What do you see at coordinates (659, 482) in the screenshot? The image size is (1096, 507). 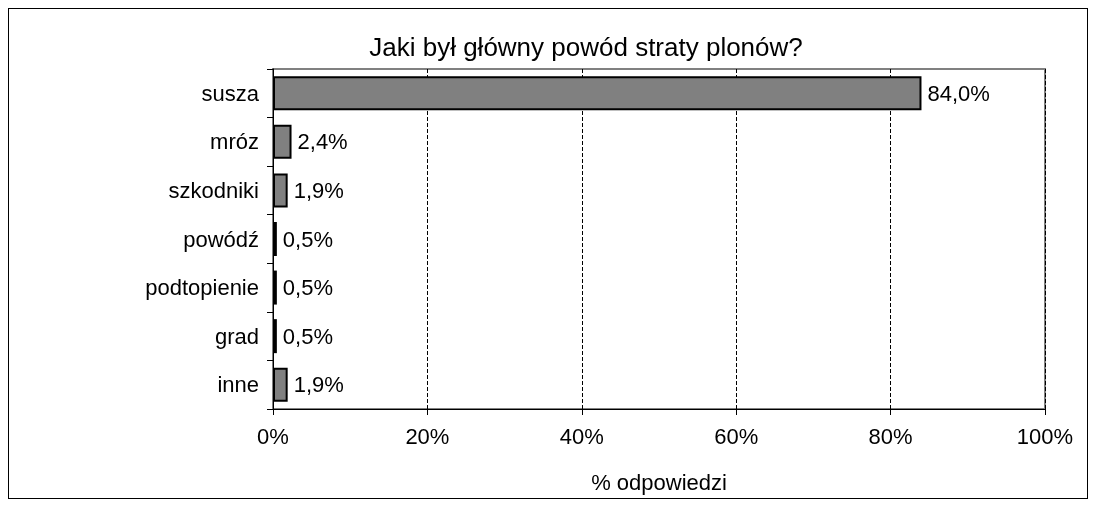 I see `x-axis-title: % odpowiedzi` at bounding box center [659, 482].